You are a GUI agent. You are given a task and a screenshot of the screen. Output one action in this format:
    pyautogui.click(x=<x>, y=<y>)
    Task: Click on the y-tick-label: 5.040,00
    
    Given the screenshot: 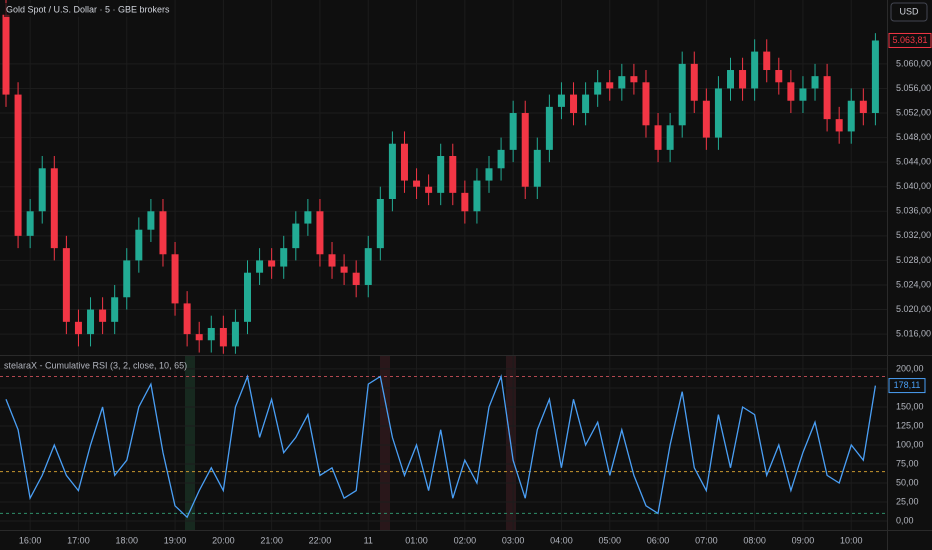 What is the action you would take?
    pyautogui.click(x=913, y=186)
    